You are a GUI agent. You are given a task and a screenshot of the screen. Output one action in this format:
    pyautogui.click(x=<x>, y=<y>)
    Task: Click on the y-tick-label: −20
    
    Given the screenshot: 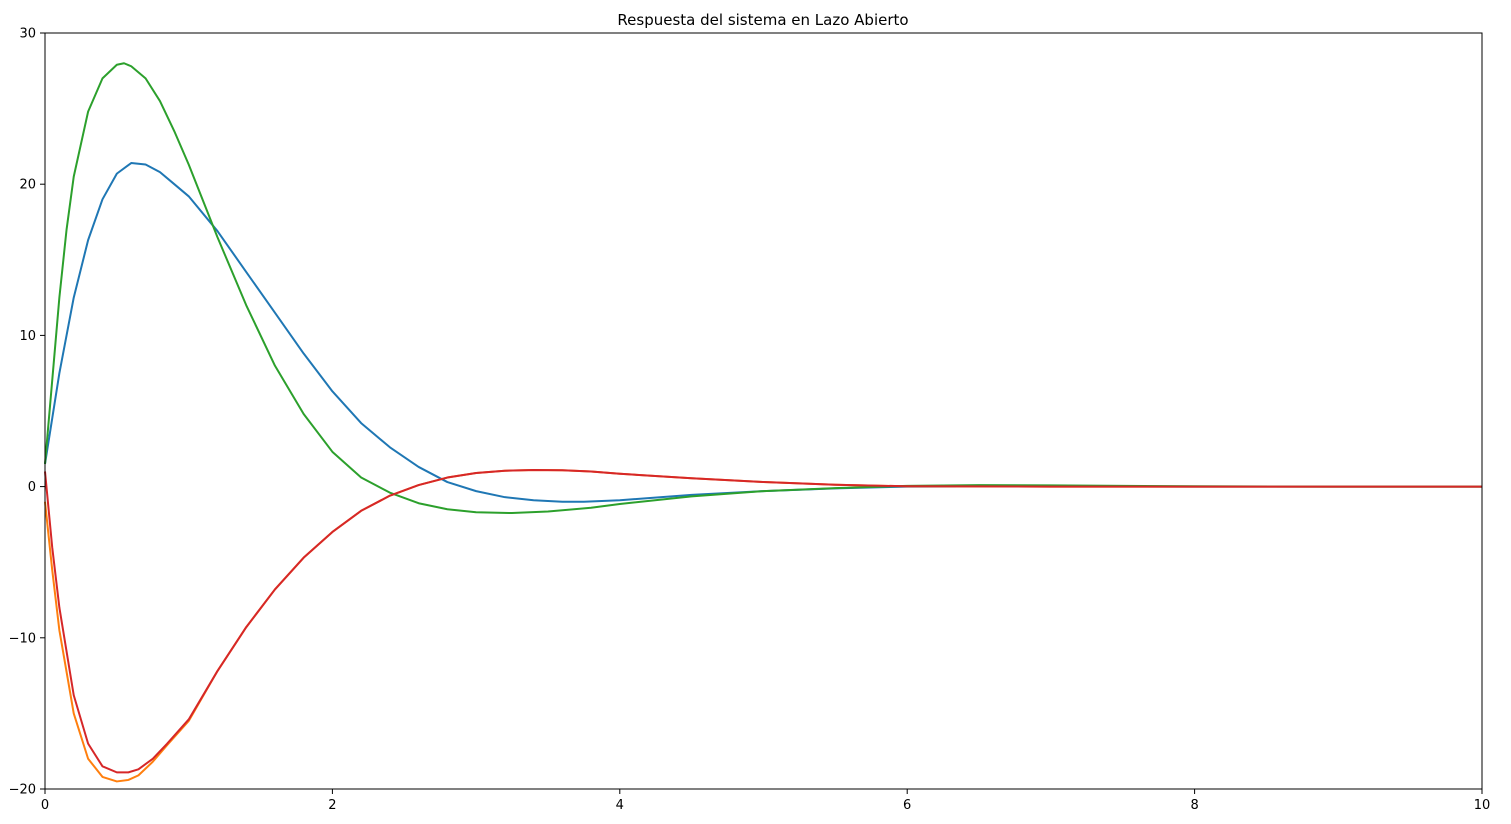 What is the action you would take?
    pyautogui.click(x=22, y=790)
    